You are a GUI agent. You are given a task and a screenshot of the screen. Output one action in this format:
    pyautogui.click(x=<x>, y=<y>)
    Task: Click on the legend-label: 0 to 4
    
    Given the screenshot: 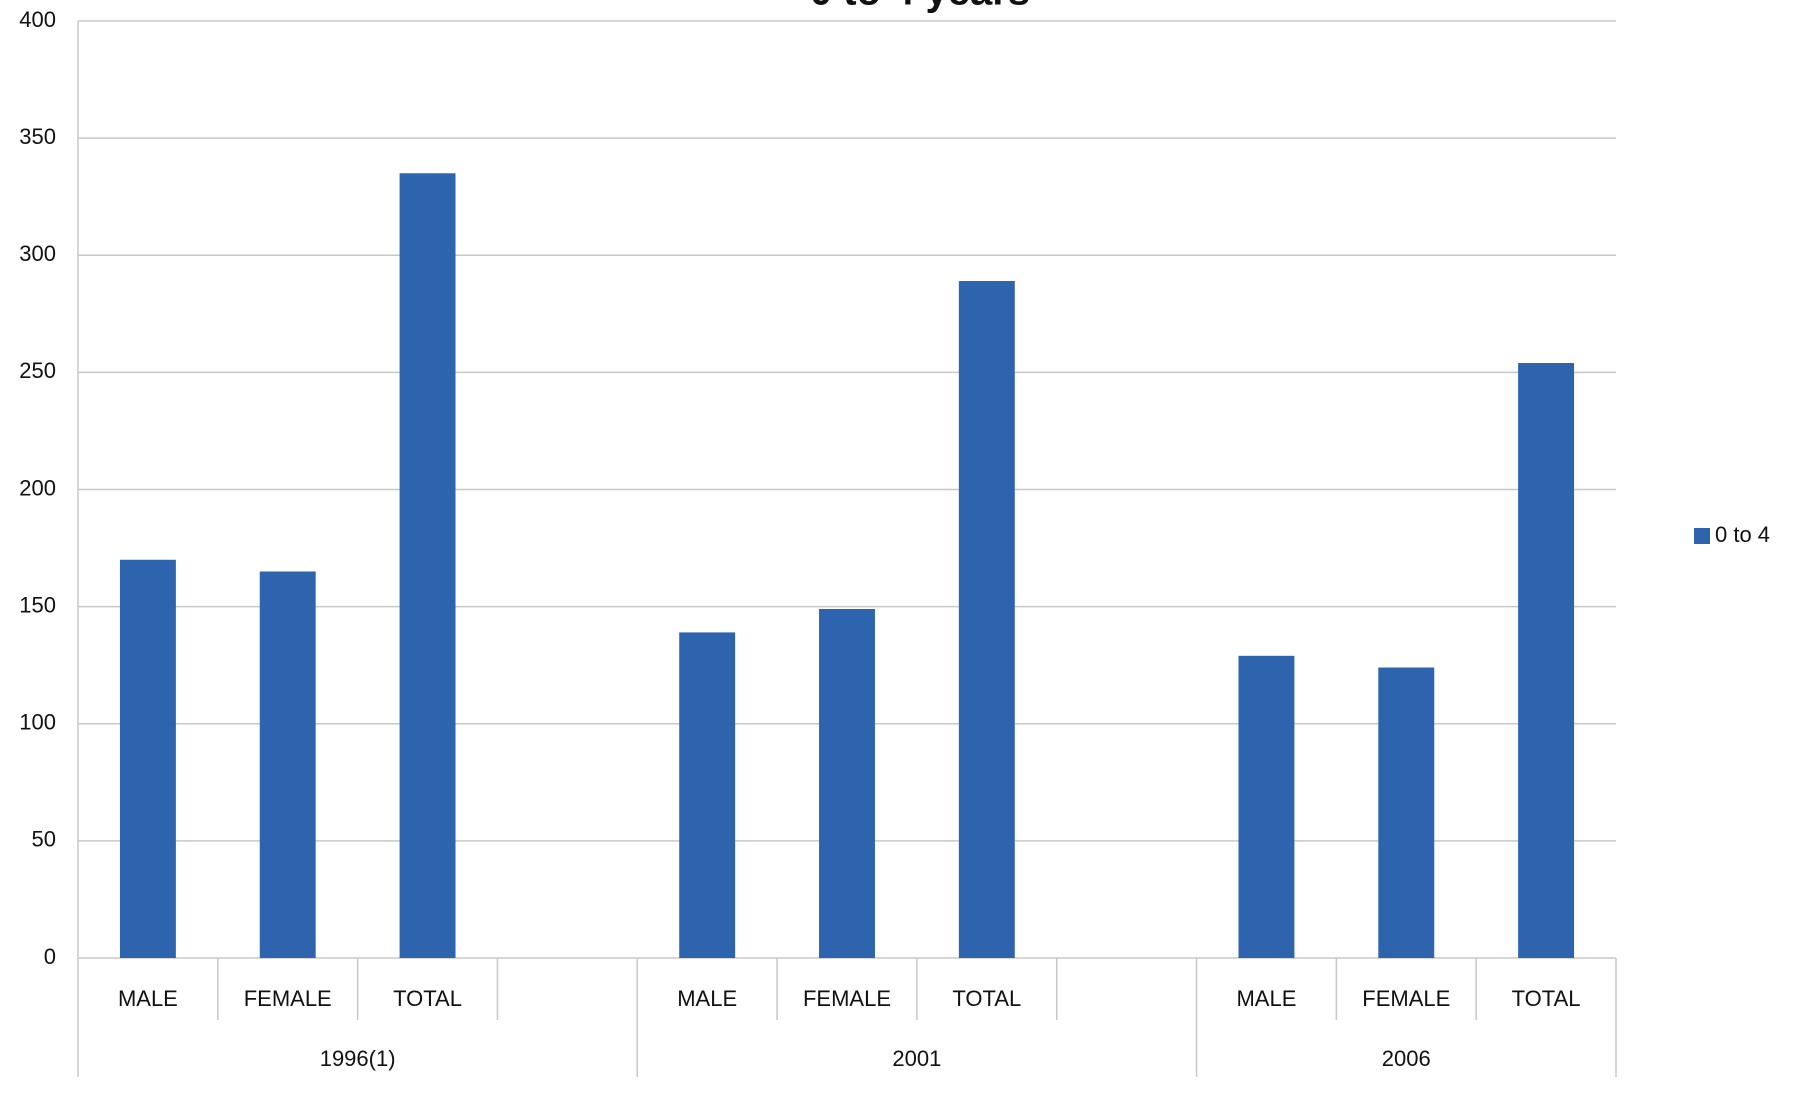 What is the action you would take?
    pyautogui.click(x=1742, y=534)
    